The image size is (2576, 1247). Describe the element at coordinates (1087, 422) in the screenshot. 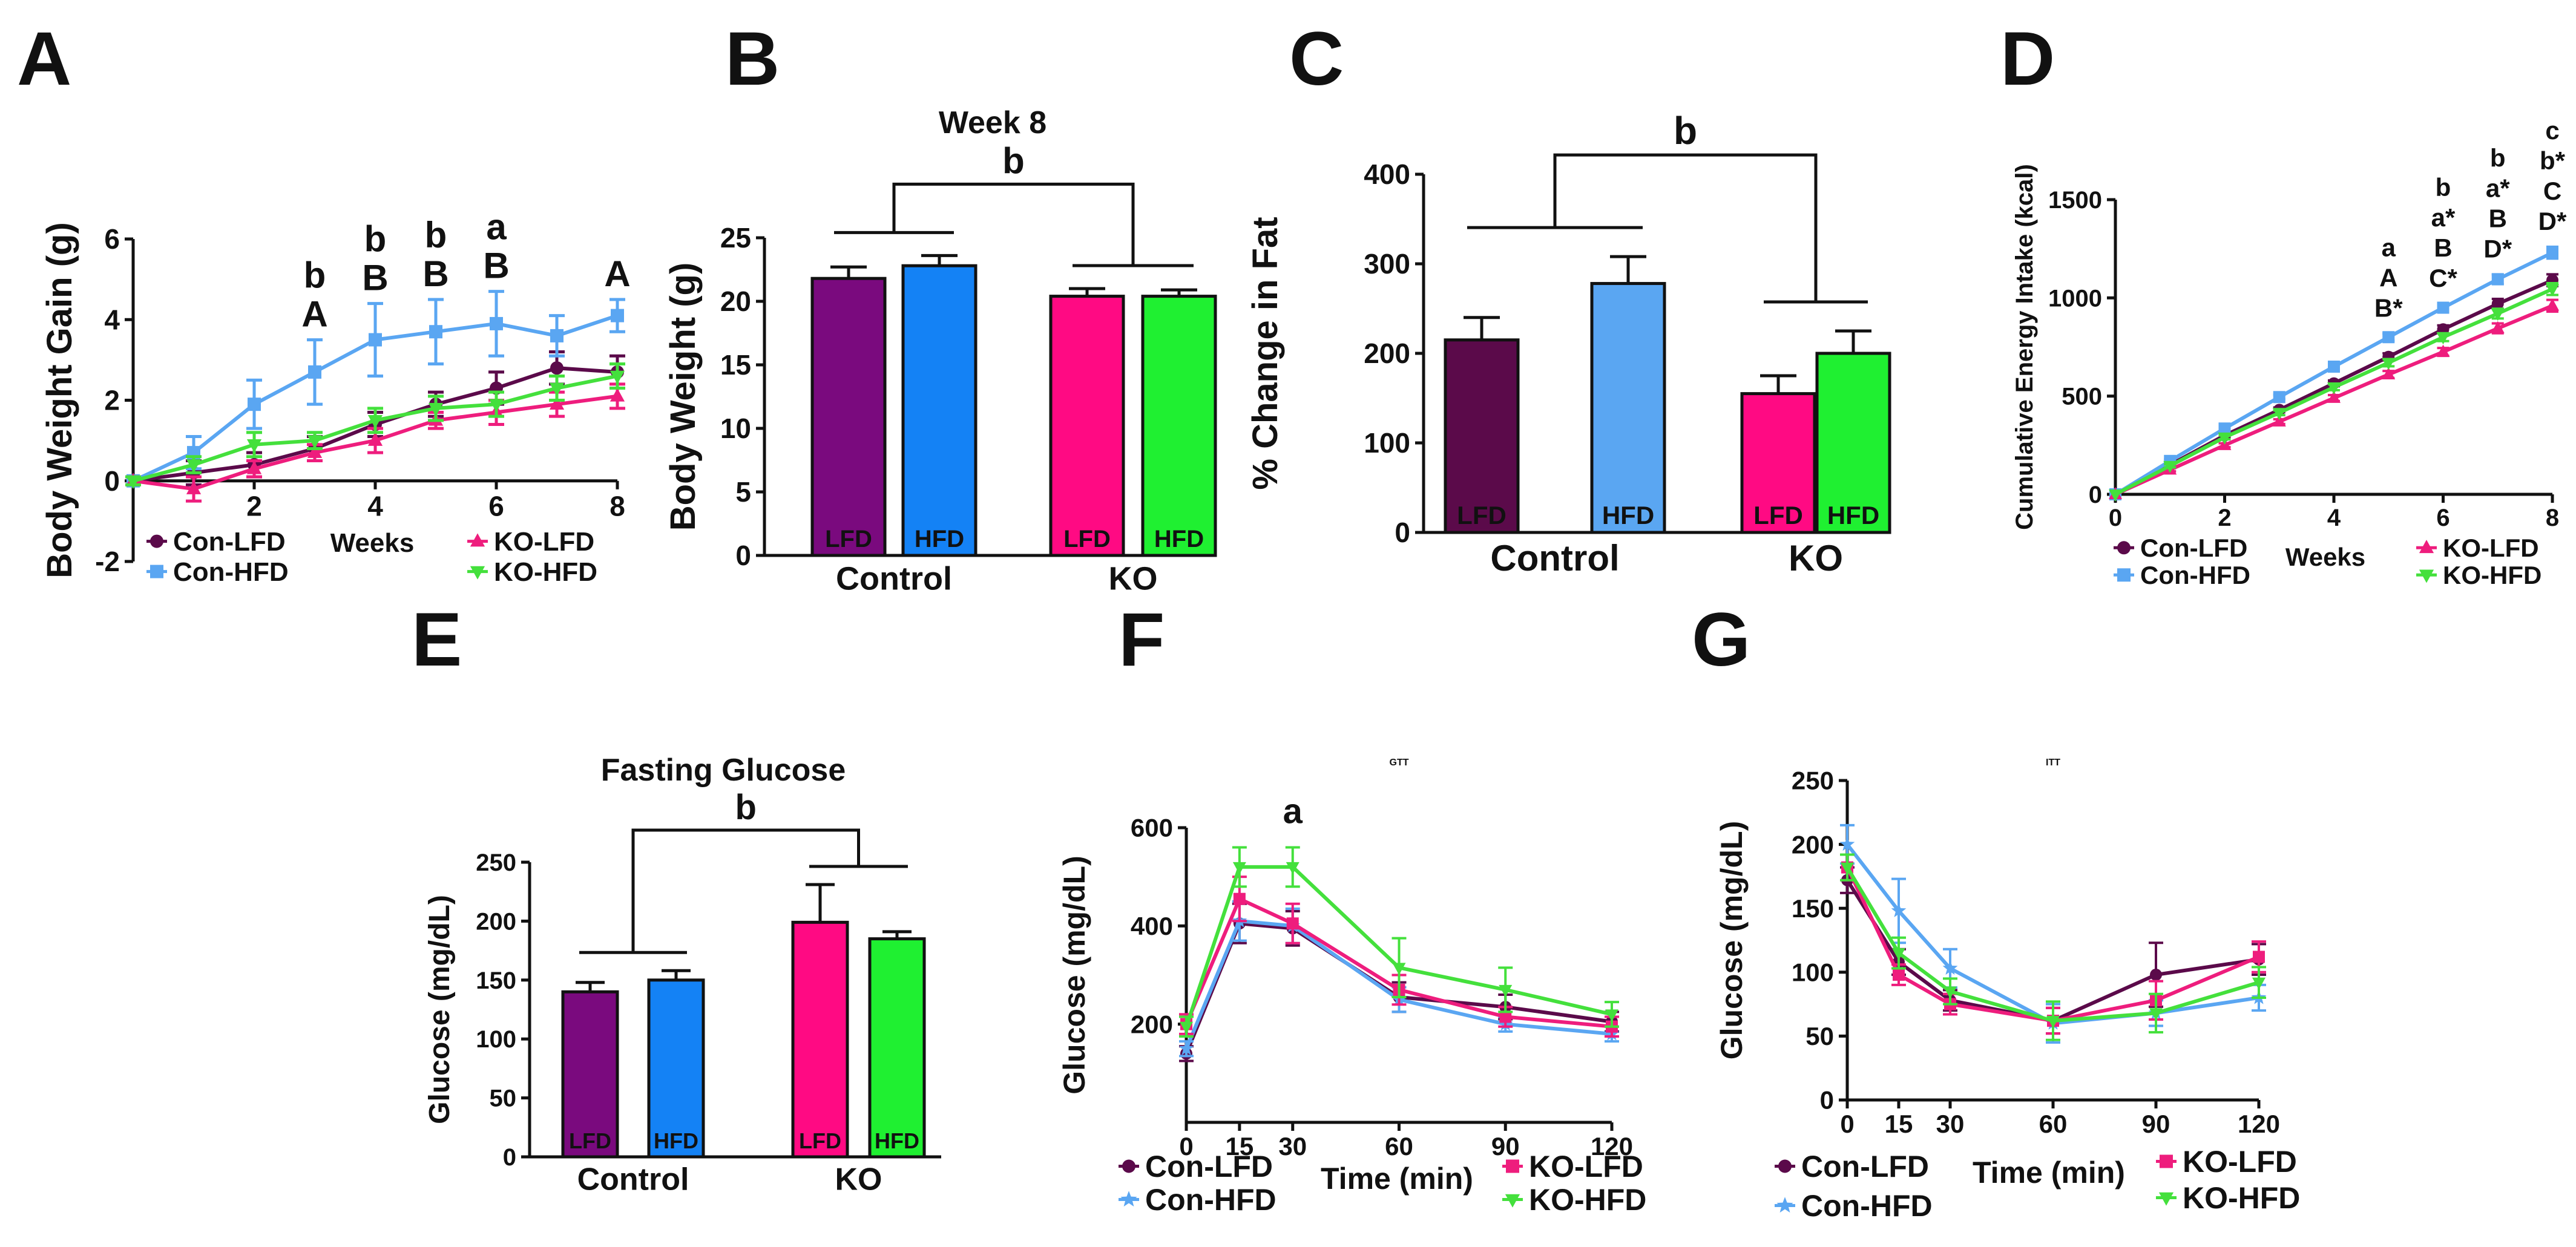

I see `bar-ko-lfd: LFD` at that location.